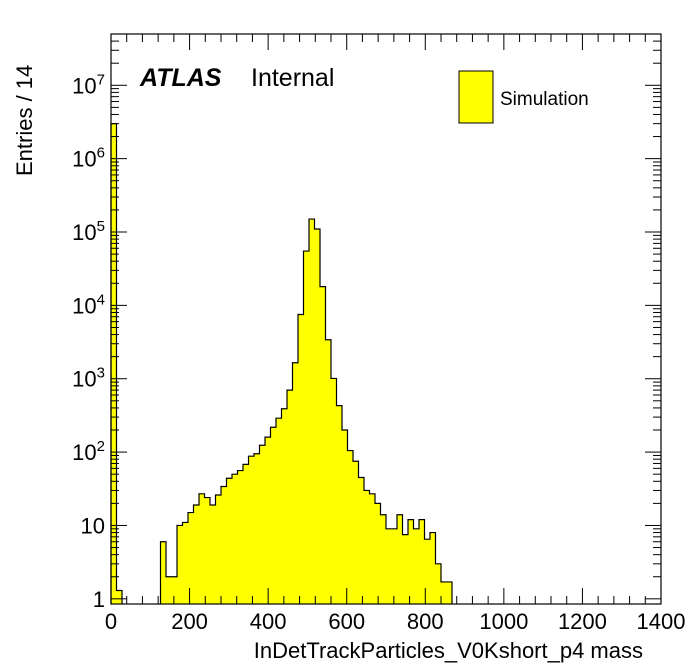 Image resolution: width=696 pixels, height=672 pixels. What do you see at coordinates (448, 650) in the screenshot?
I see `x-axis-title: InDetTrackParticles_V0Kshort_p4 mass` at bounding box center [448, 650].